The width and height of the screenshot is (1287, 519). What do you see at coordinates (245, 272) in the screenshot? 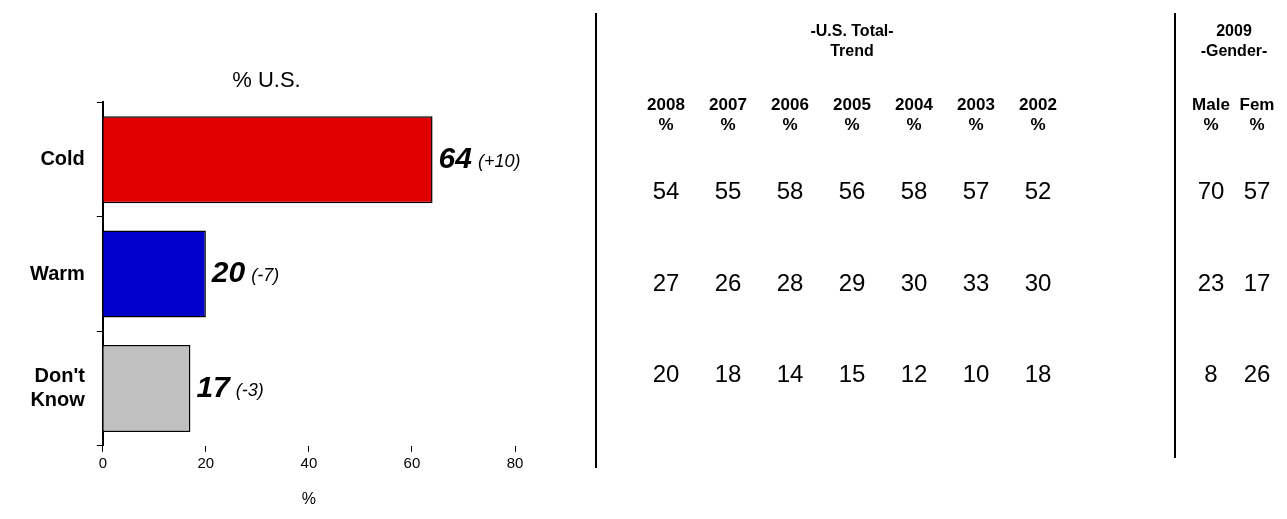
I see `data-label: 20 (-7)` at bounding box center [245, 272].